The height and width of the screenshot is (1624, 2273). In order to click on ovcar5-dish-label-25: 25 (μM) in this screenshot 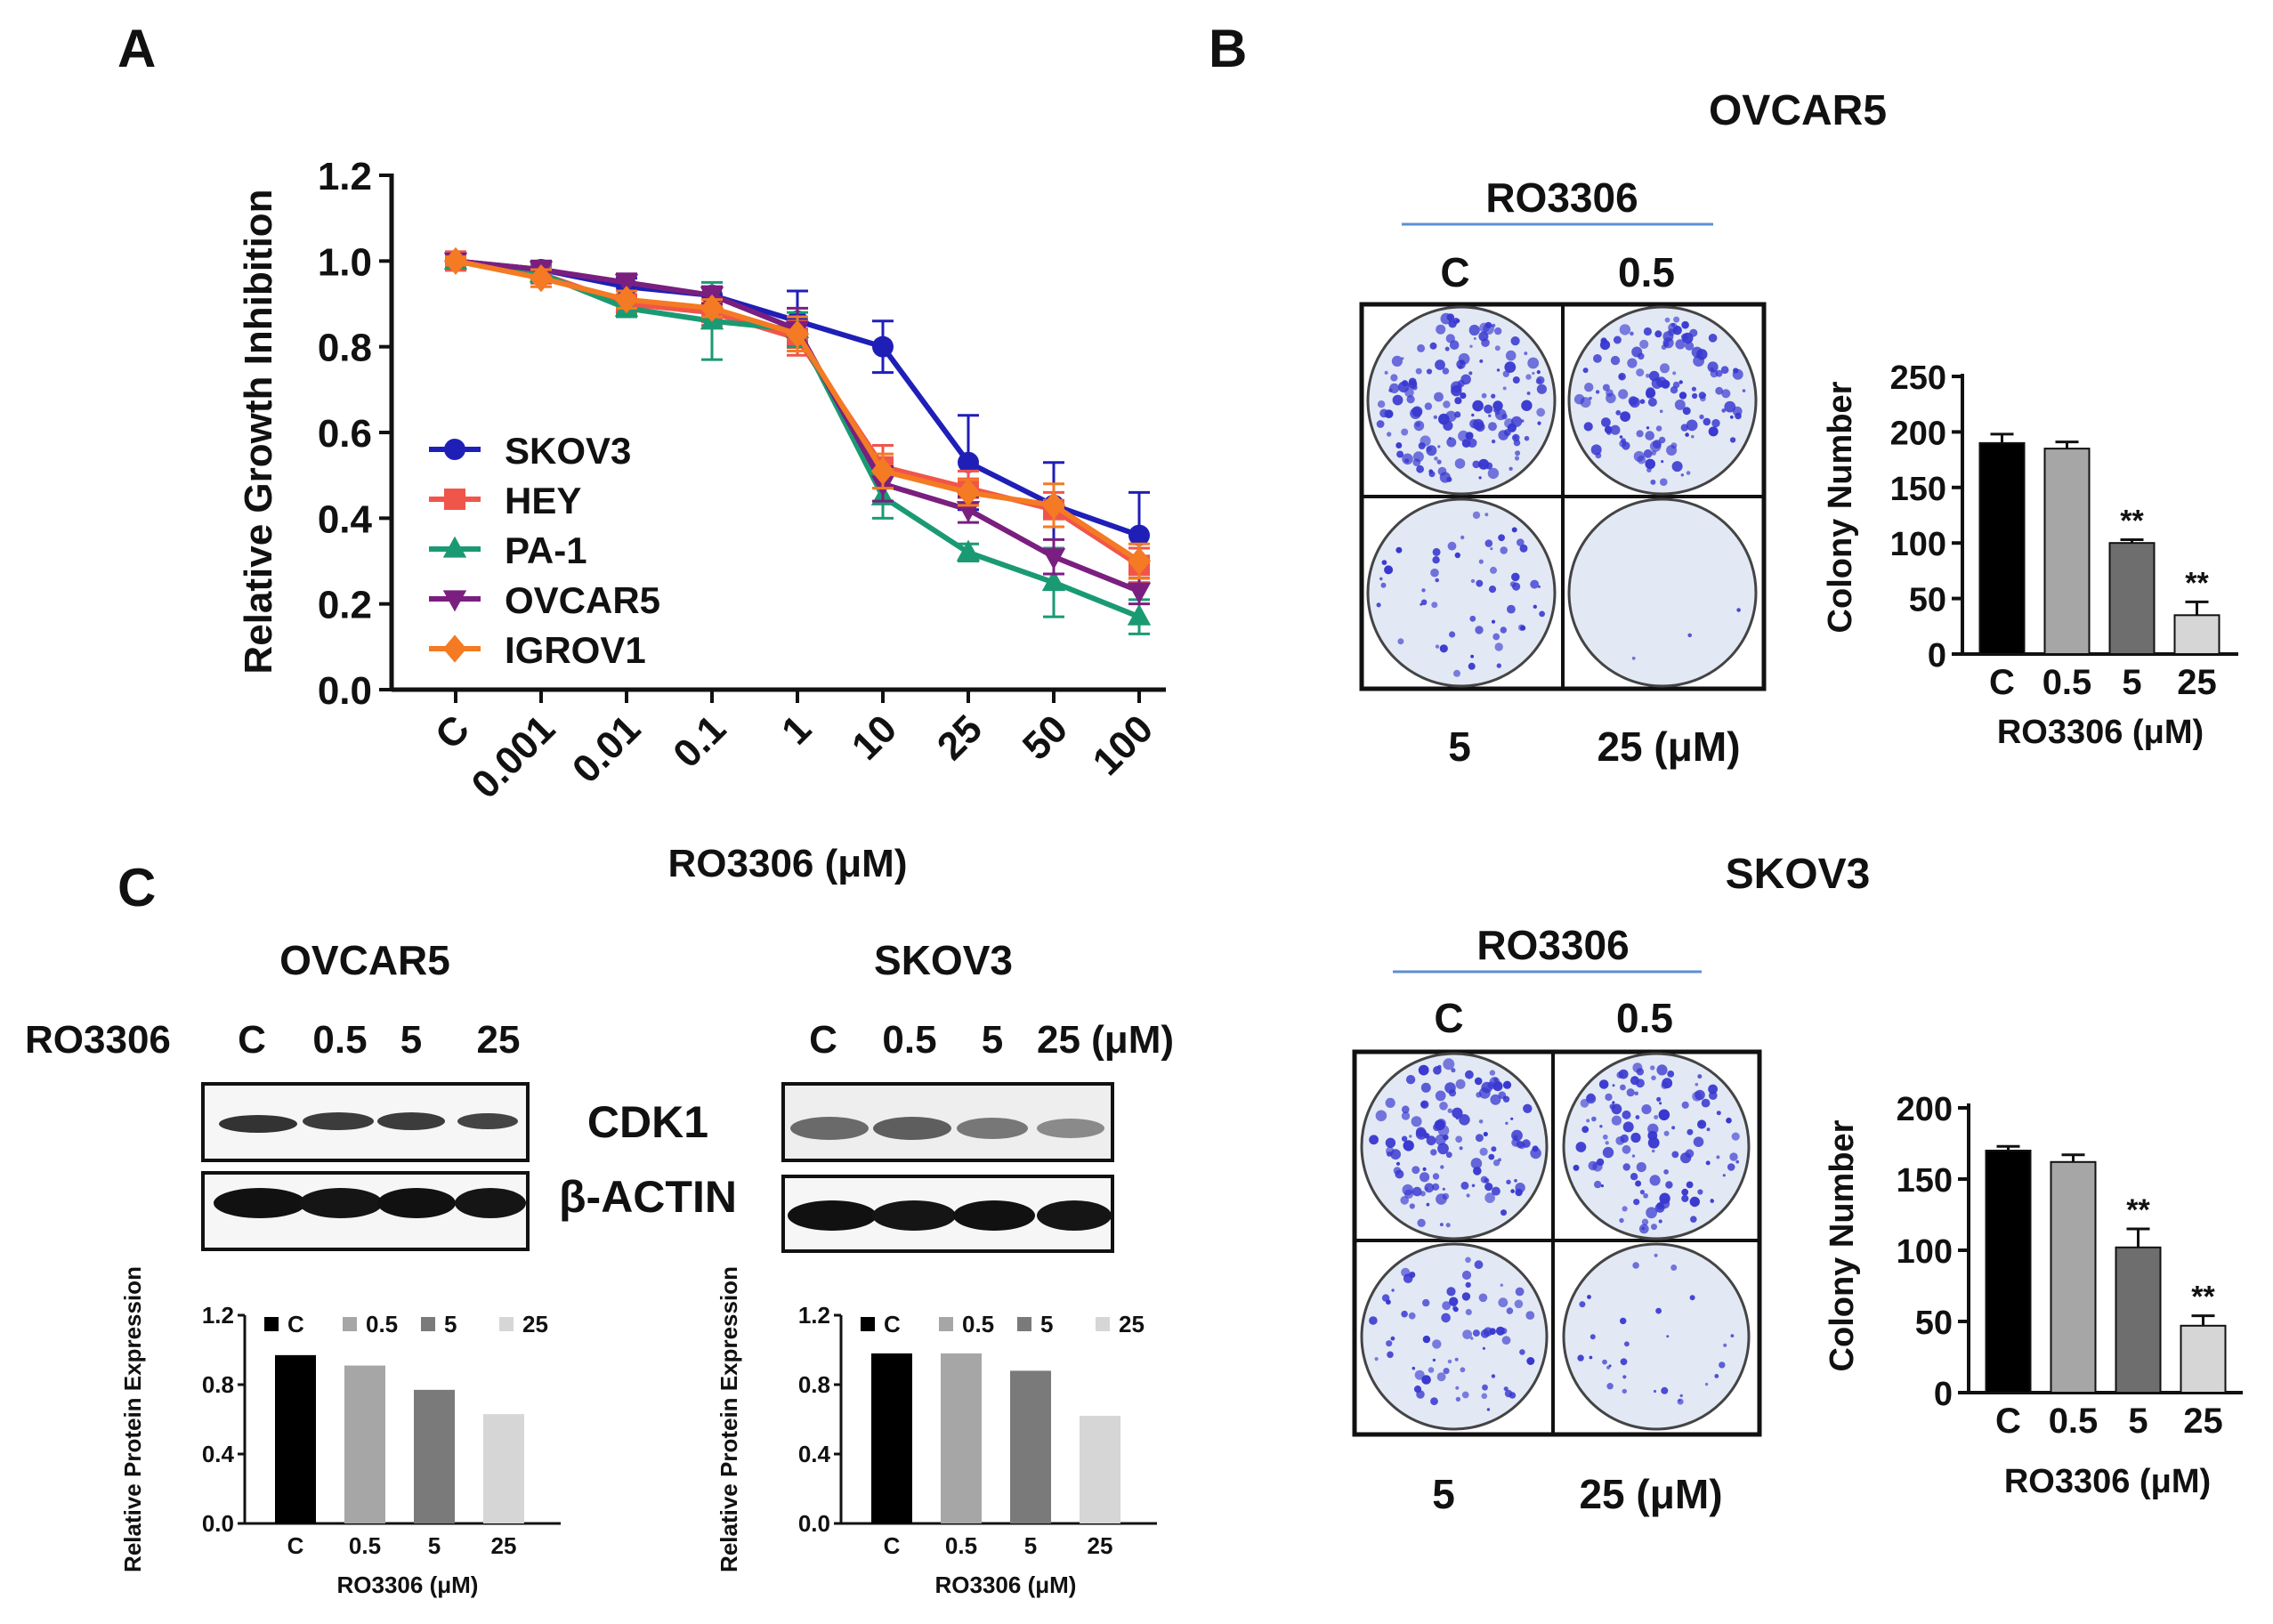, I will do `click(1669, 746)`.